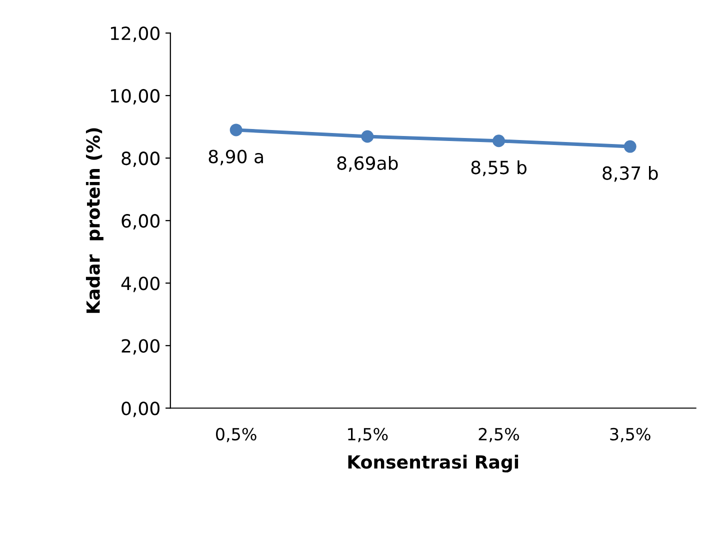 The height and width of the screenshot is (542, 710). What do you see at coordinates (499, 435) in the screenshot?
I see `x-tick-label: 2,5%` at bounding box center [499, 435].